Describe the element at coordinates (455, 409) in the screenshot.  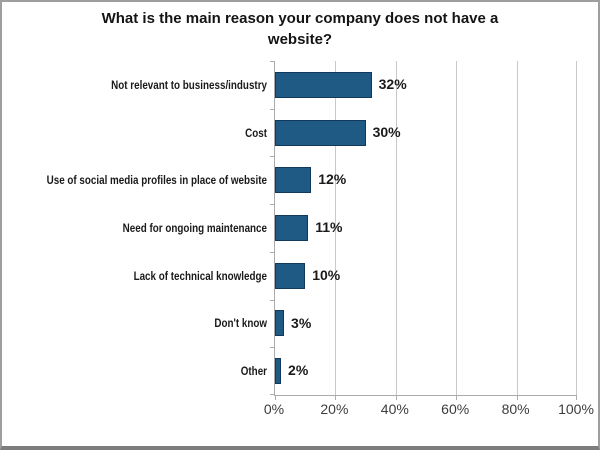
I see `x-tick-label: 60%` at that location.